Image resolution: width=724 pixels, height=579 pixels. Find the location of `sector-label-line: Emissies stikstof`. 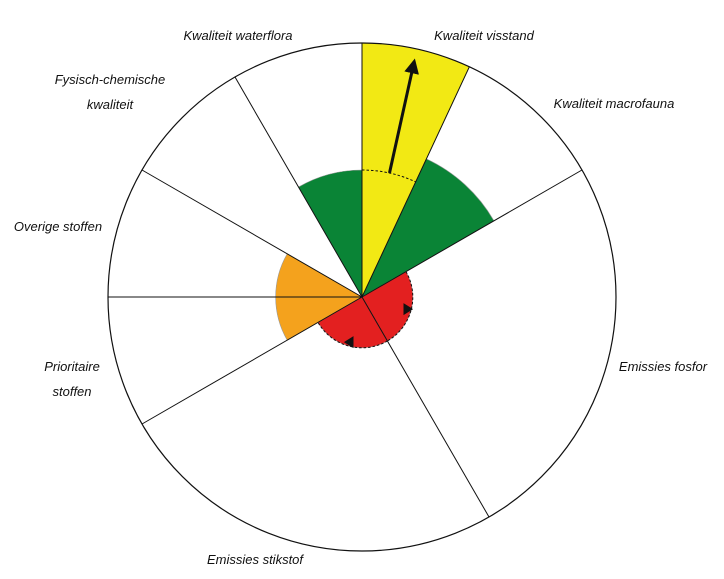

sector-label-line: Emissies stikstof is located at coordinates (255, 559).